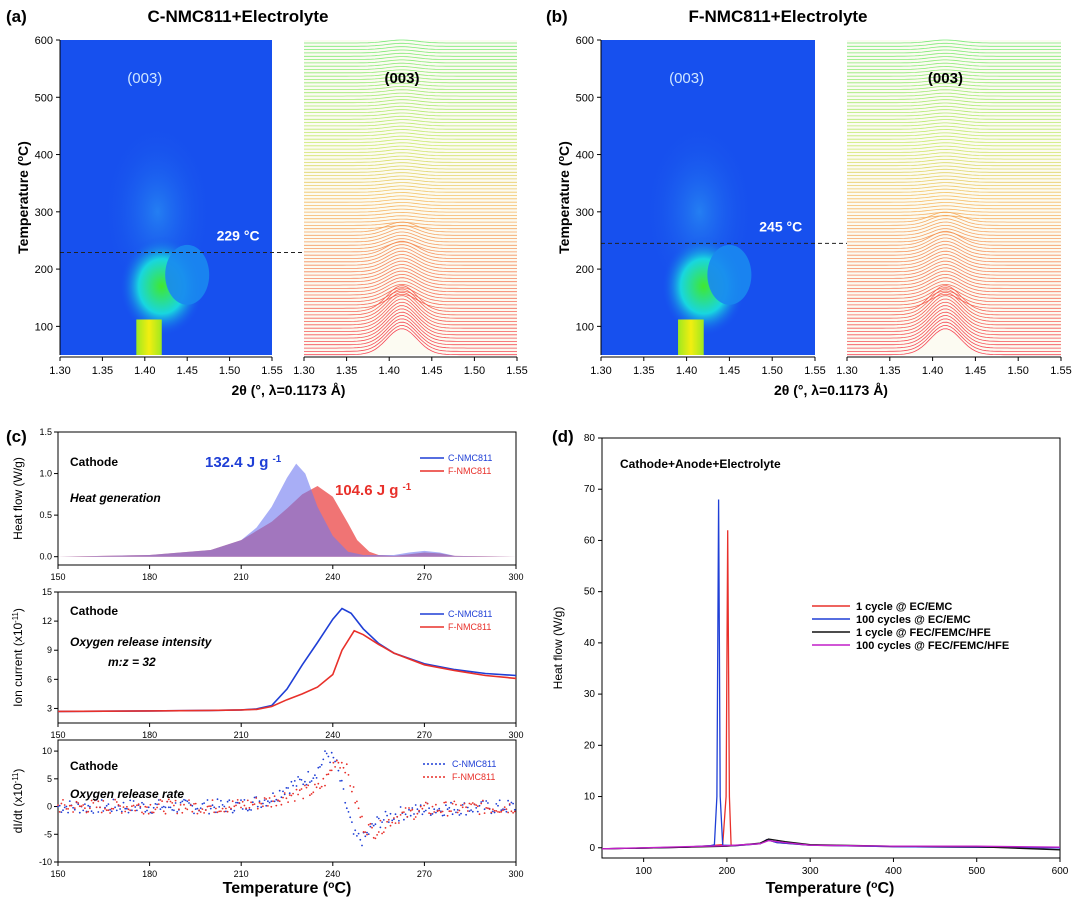  I want to click on superscript: o, so click(20, 159).